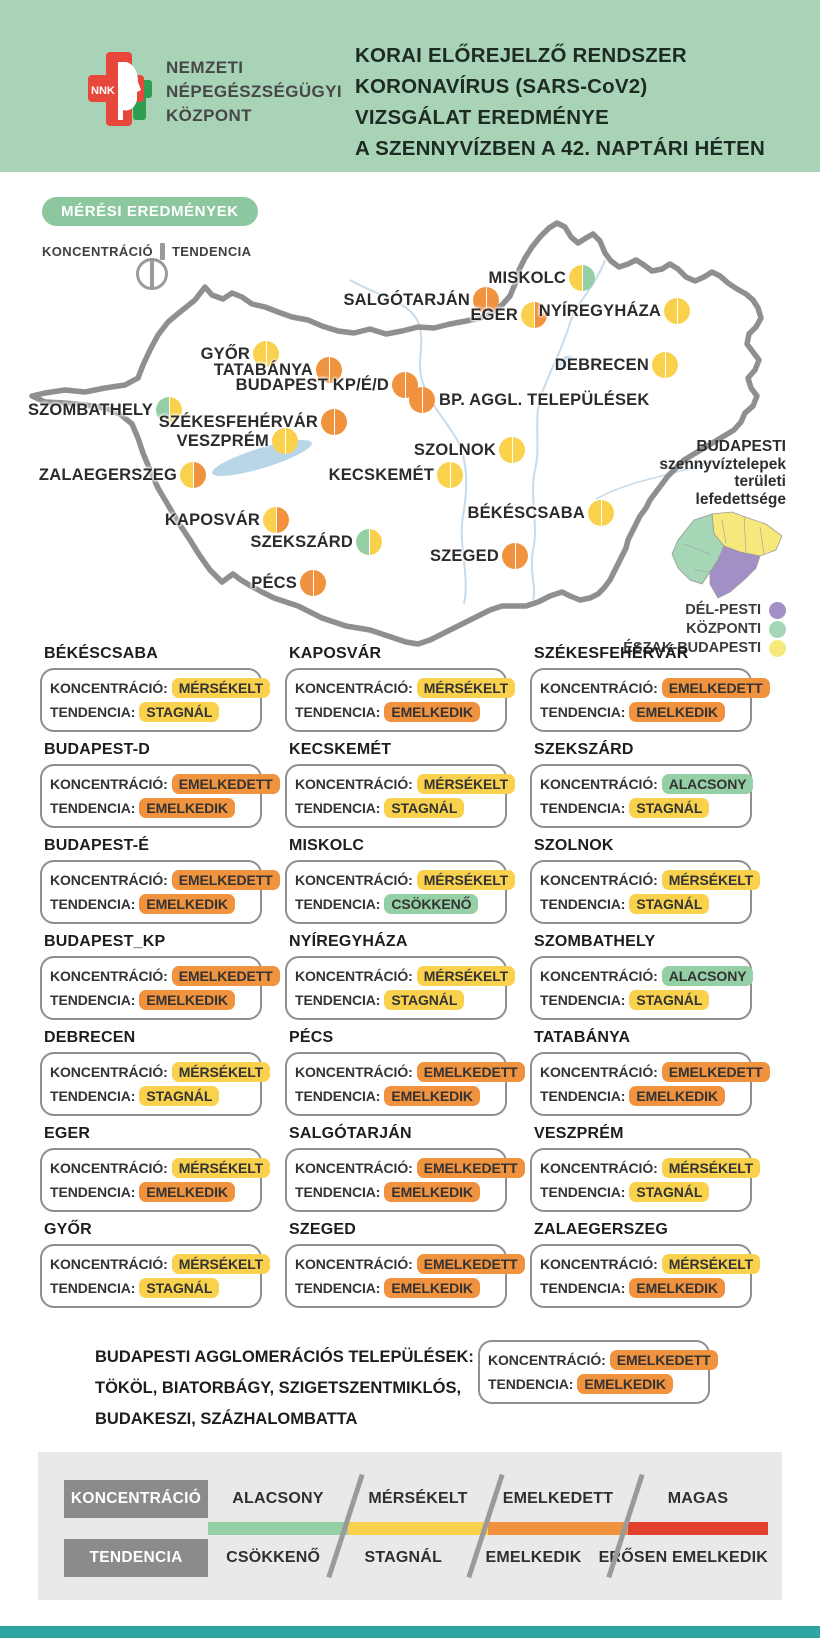  I want to click on footer-bar, so click(410, 1632).